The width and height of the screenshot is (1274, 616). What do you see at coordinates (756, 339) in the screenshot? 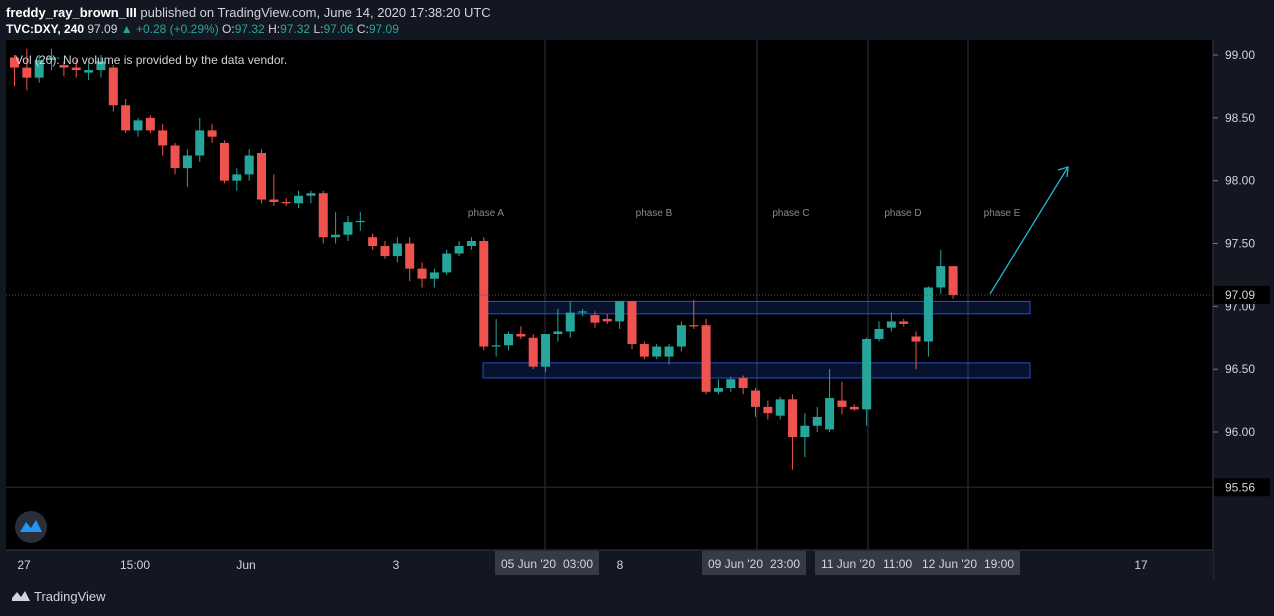
I see `range-zones` at bounding box center [756, 339].